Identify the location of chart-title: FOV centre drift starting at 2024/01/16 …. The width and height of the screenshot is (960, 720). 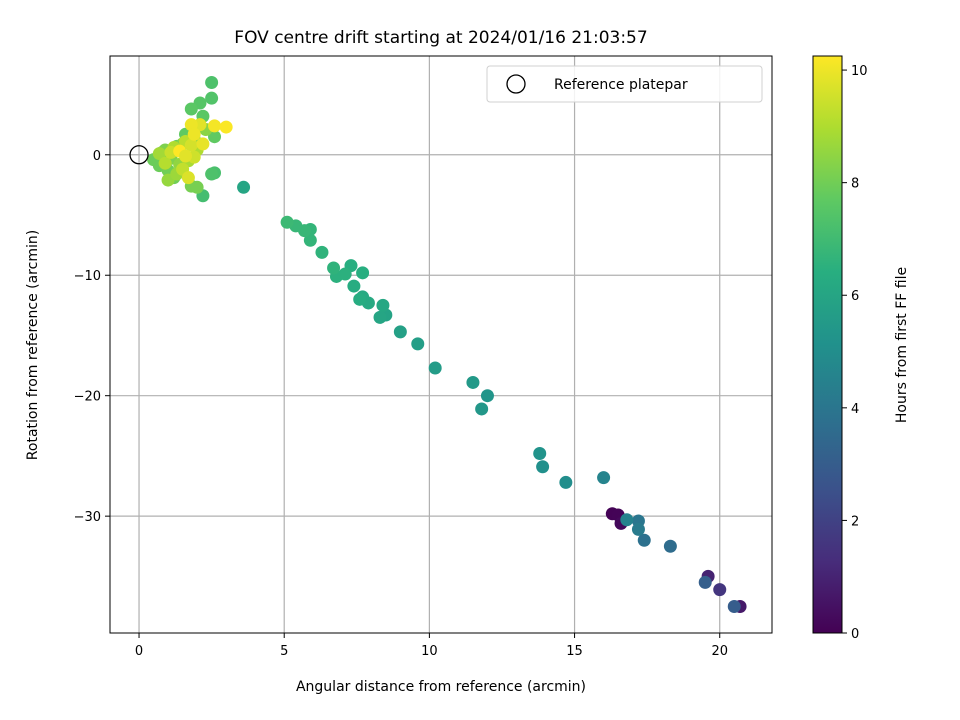
(440, 38).